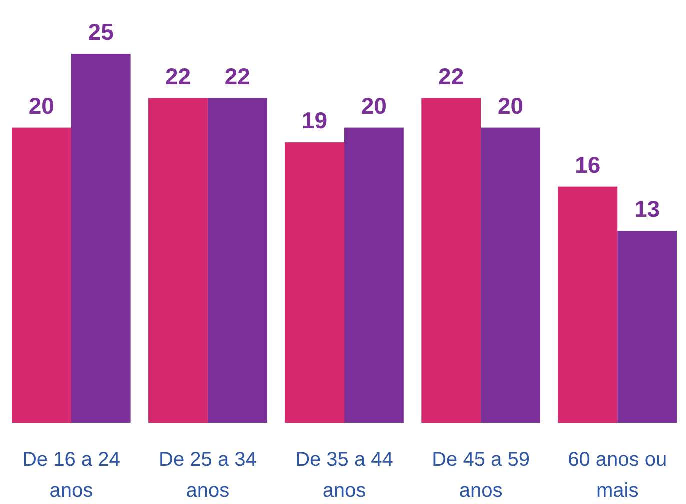 This screenshot has height=504, width=686. I want to click on data-label: 25, so click(101, 32).